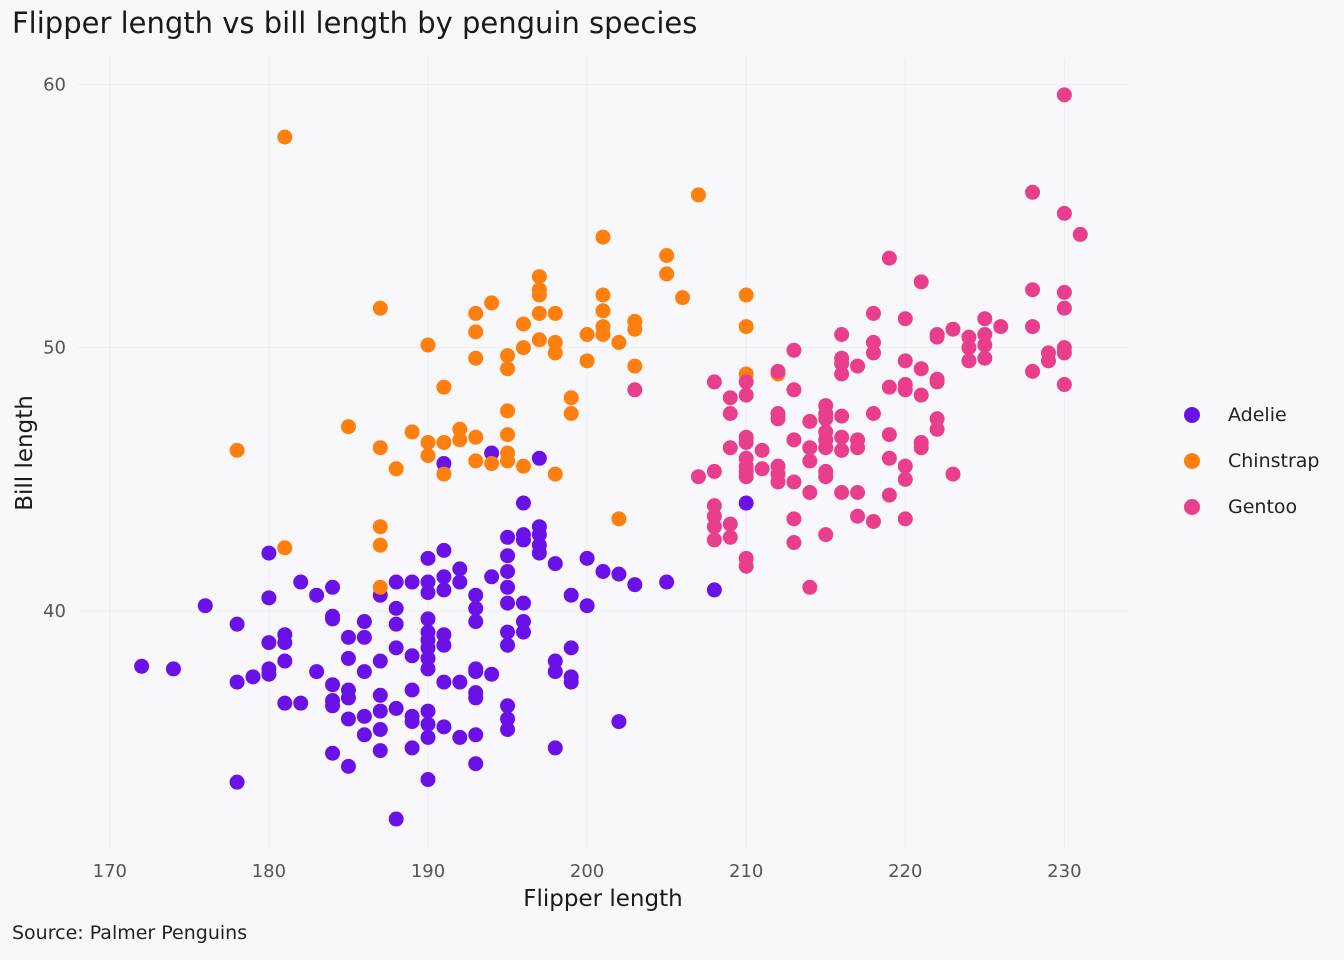 The width and height of the screenshot is (1344, 960). I want to click on x-tick-label: 200, so click(587, 871).